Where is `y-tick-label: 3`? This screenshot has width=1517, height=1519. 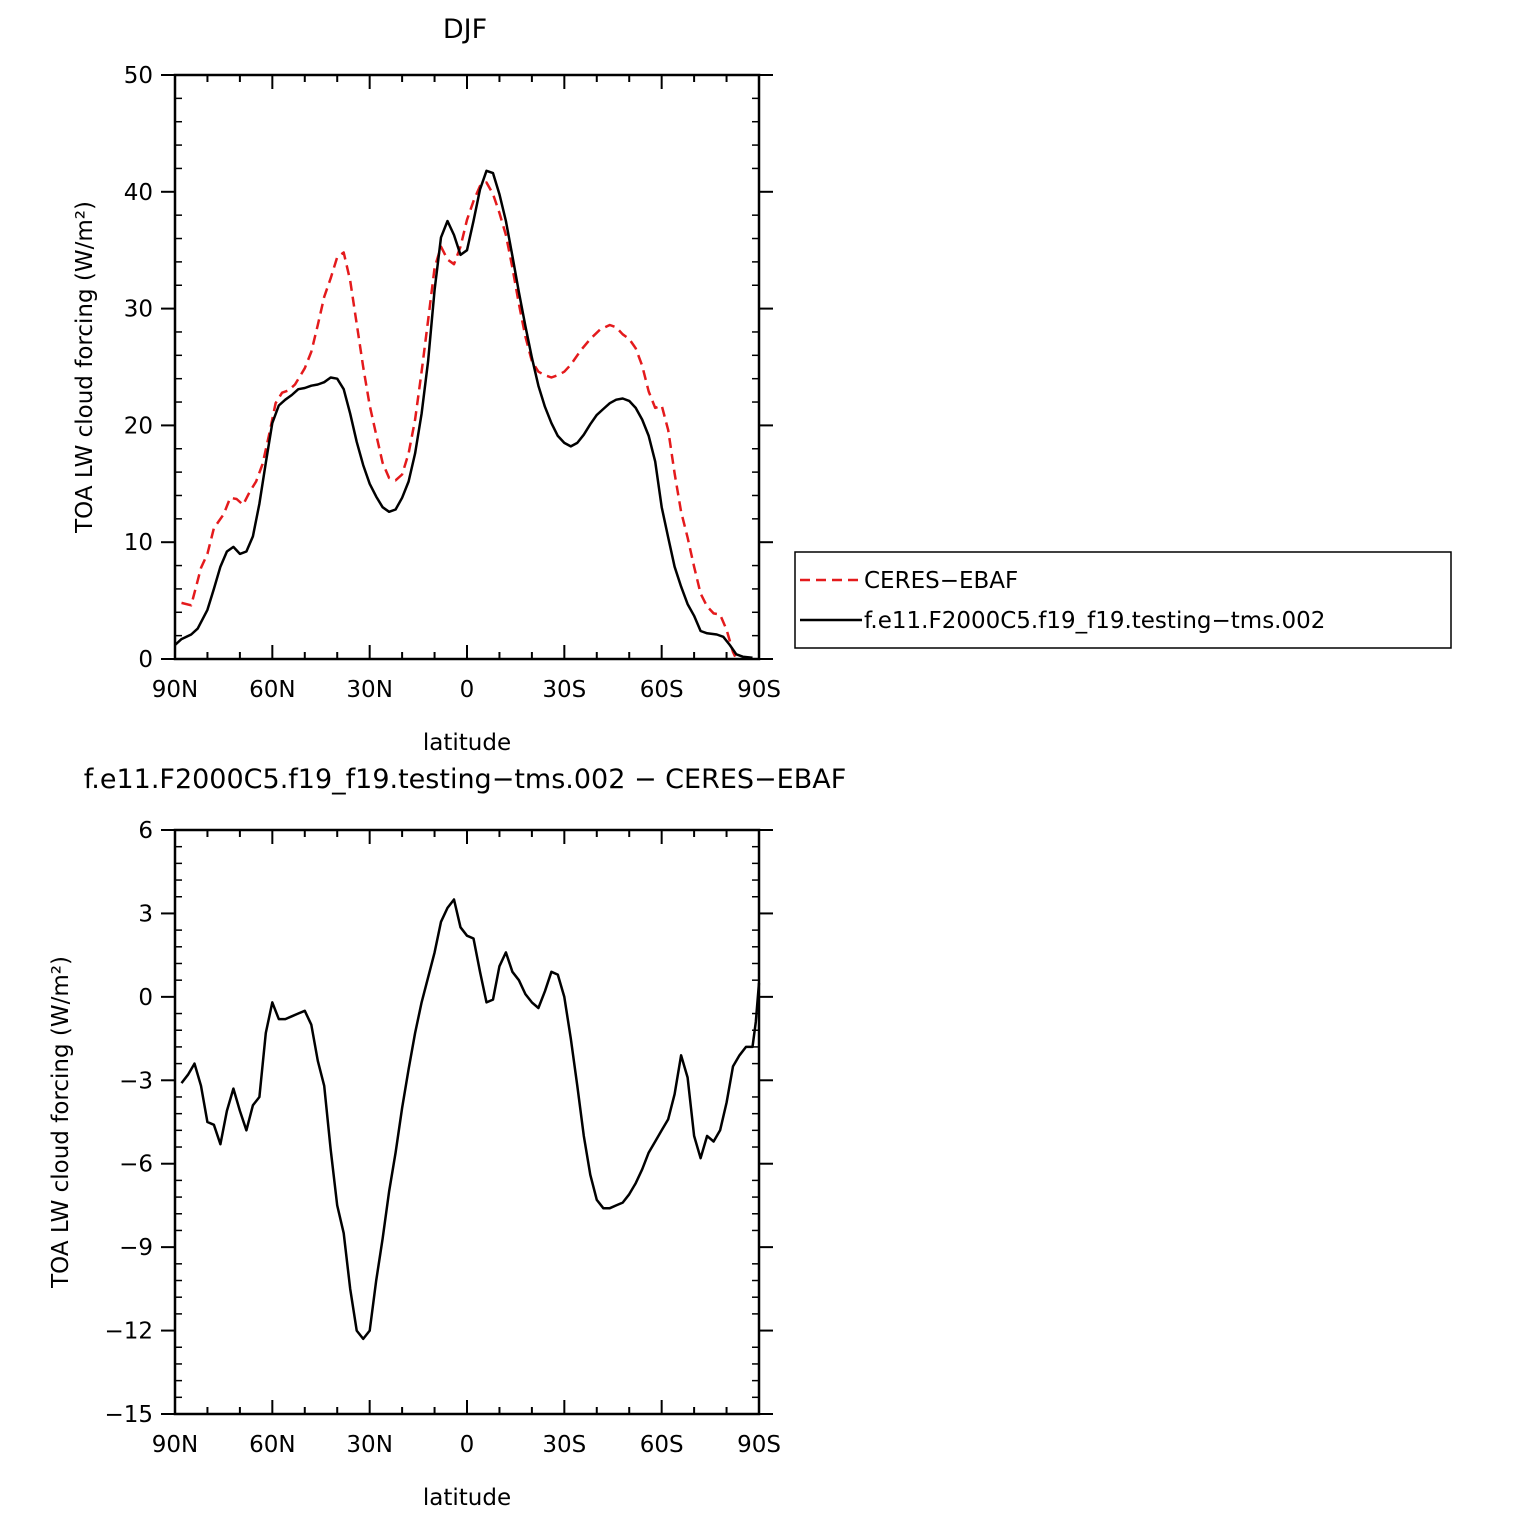
y-tick-label: 3 is located at coordinates (145, 914).